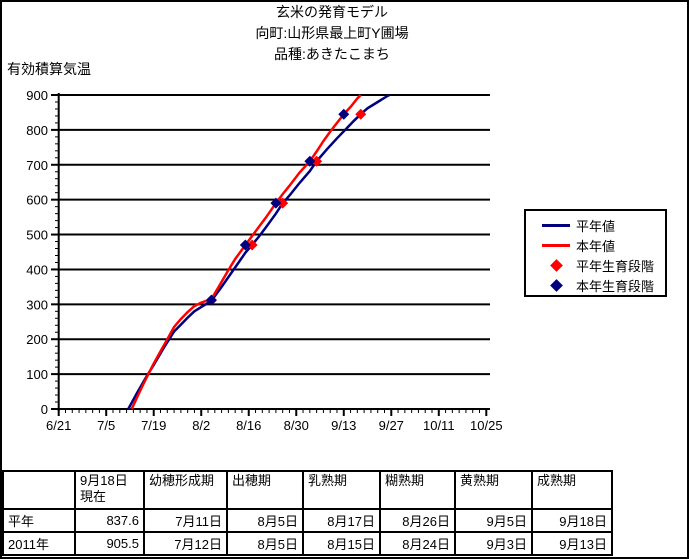 The image size is (689, 559). Describe the element at coordinates (572, 520) in the screenshot. I see `table-cell: 9月18日` at that location.